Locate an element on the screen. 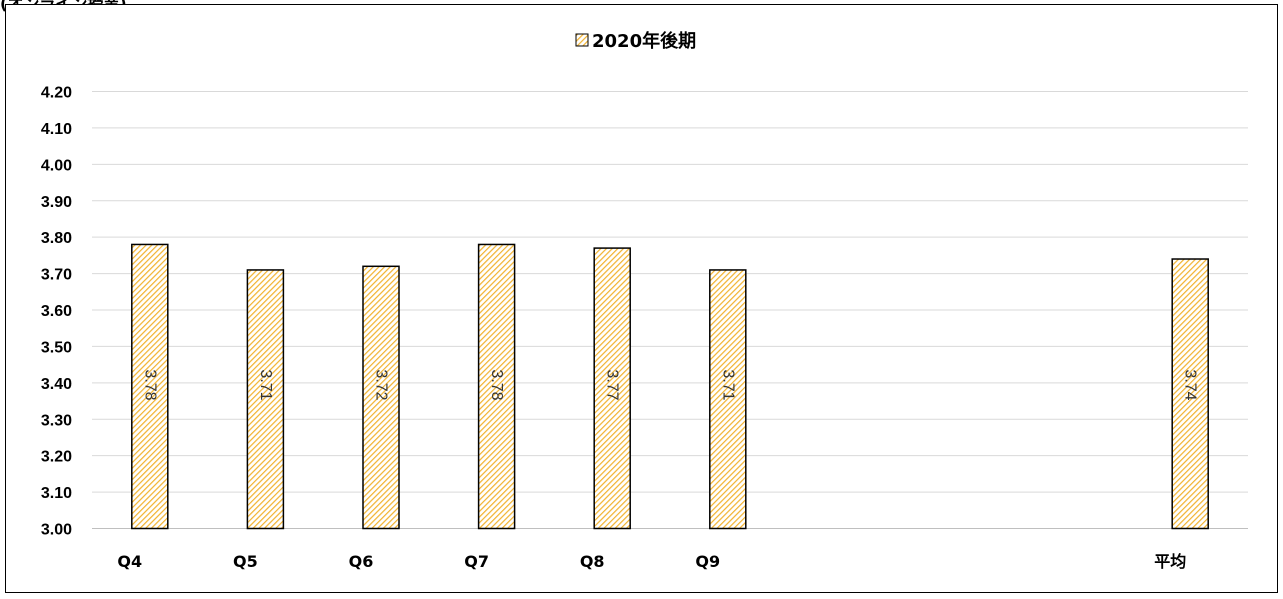  data-labels: 3.78 3.71 3.72 3.78 3.77 3.71 3.74 is located at coordinates (669, 384).